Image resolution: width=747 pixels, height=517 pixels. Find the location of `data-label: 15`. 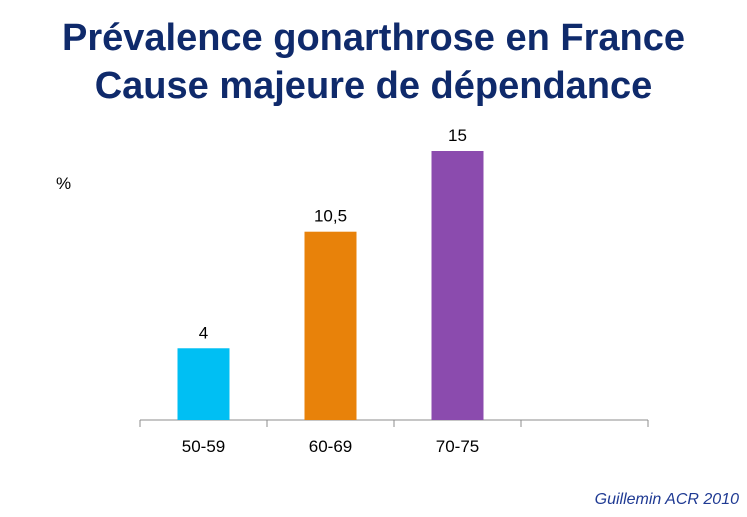

data-label: 15 is located at coordinates (457, 135).